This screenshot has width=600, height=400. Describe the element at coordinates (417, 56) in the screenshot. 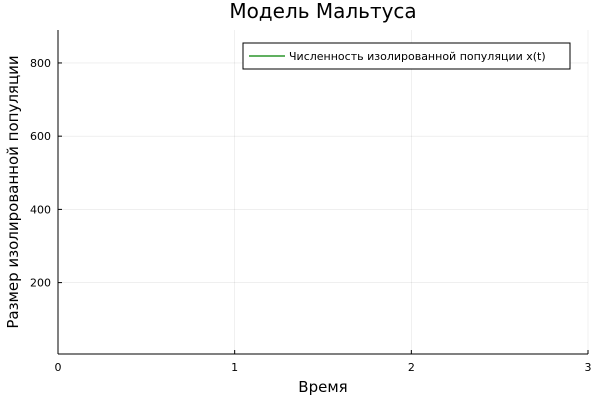

I see `legend-label: Численность изолированной популяции x(t)` at that location.